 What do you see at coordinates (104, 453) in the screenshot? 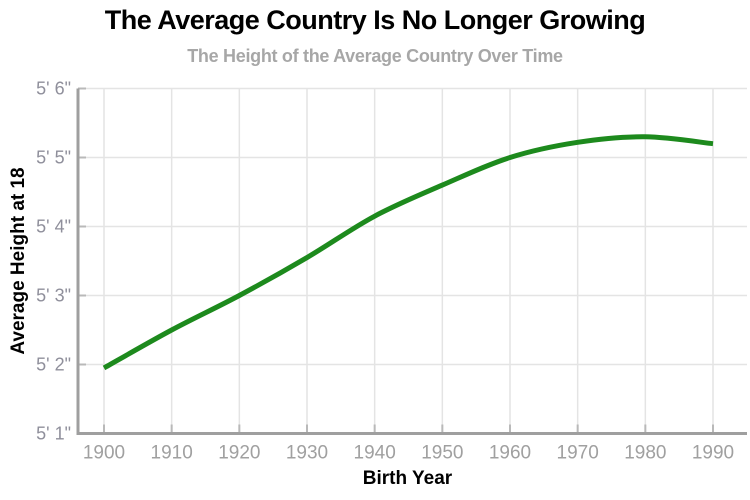
I see `x-tick-label: 1900` at bounding box center [104, 453].